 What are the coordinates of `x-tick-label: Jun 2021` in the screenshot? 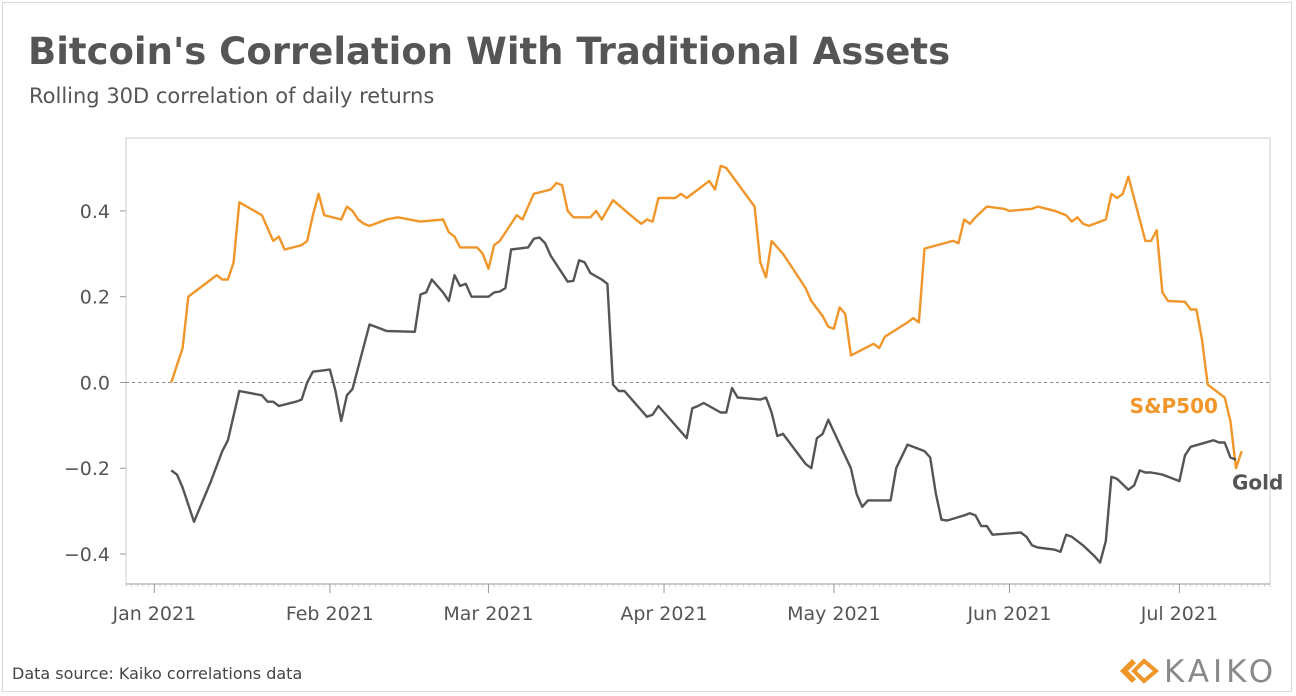 It's located at (1008, 614).